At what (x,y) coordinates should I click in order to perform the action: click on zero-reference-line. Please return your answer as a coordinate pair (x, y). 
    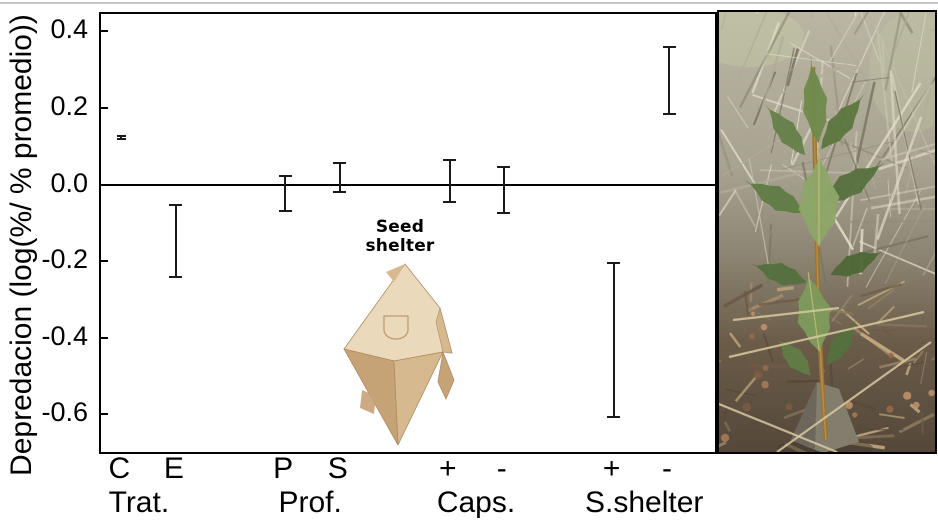
    Looking at the image, I should click on (408, 184).